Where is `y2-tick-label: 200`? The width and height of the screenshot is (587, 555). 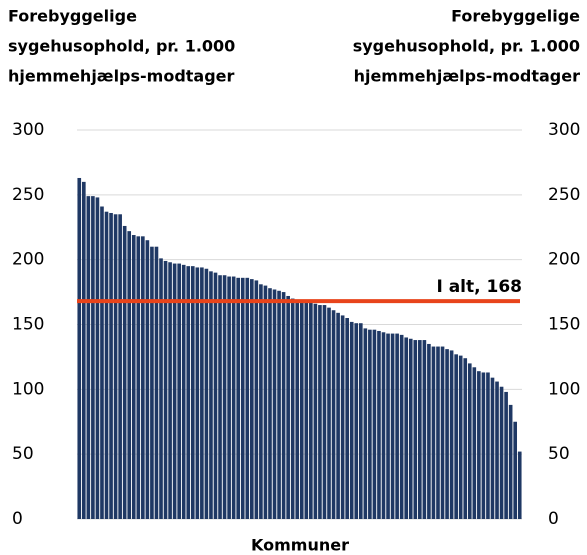 y2-tick-label: 200 is located at coordinates (564, 260).